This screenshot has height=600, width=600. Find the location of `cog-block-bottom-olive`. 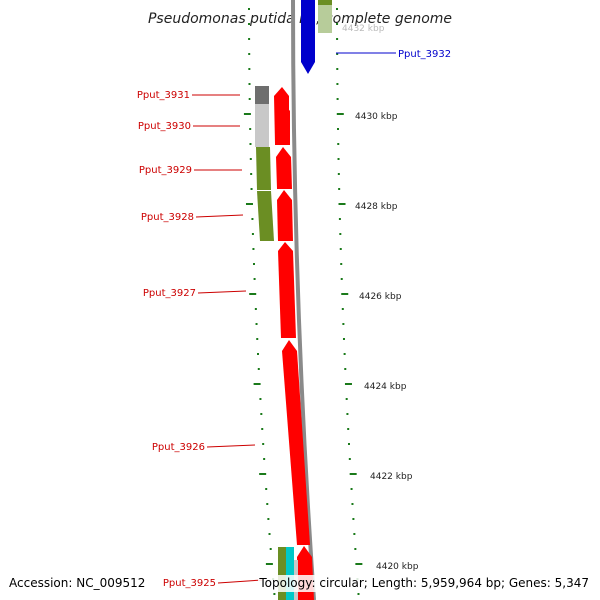

cog-block-bottom-olive is located at coordinates (282, 573).